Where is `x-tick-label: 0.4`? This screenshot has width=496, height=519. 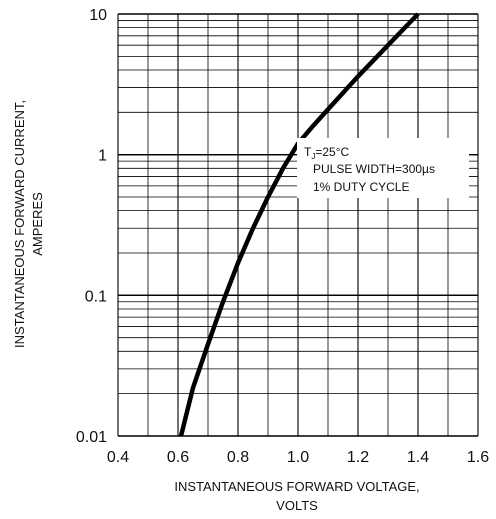
x-tick-label: 0.4 is located at coordinates (118, 457).